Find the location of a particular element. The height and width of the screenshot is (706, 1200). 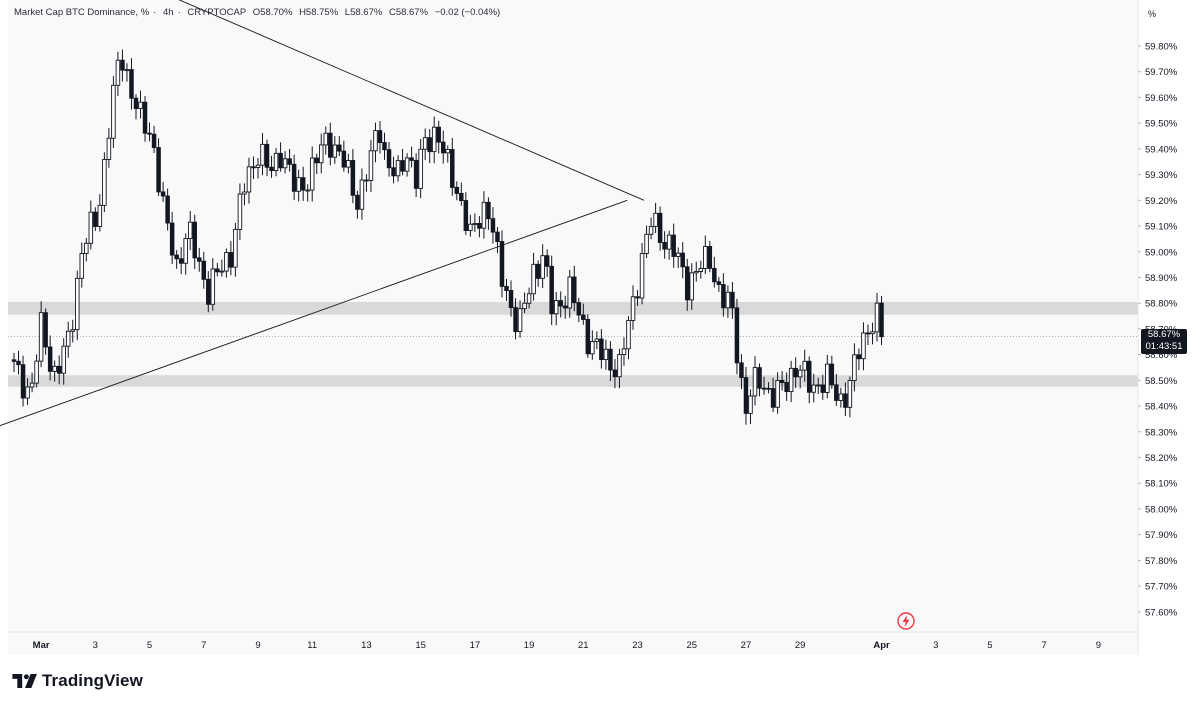

y-tick-label: 57.80% is located at coordinates (1161, 561).